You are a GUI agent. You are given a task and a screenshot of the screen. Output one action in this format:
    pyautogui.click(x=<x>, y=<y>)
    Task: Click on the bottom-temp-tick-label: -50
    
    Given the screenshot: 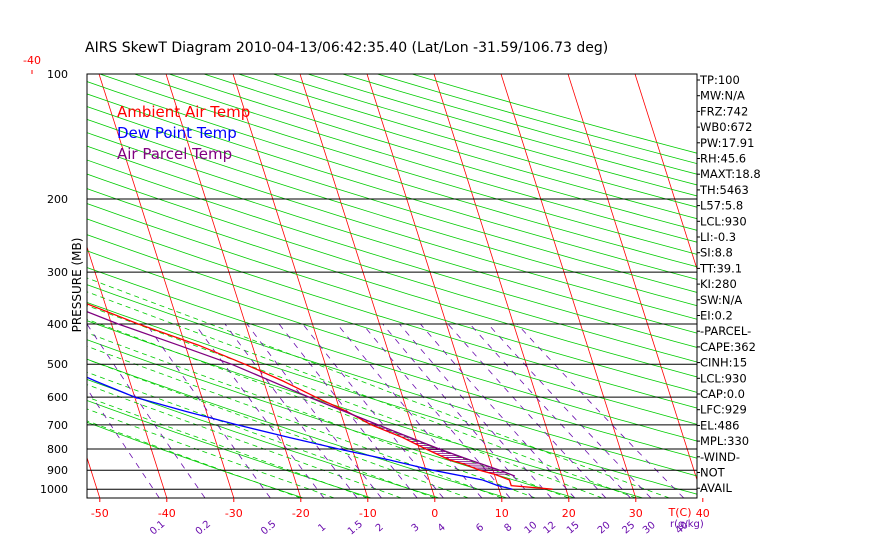 What is the action you would take?
    pyautogui.click(x=100, y=513)
    